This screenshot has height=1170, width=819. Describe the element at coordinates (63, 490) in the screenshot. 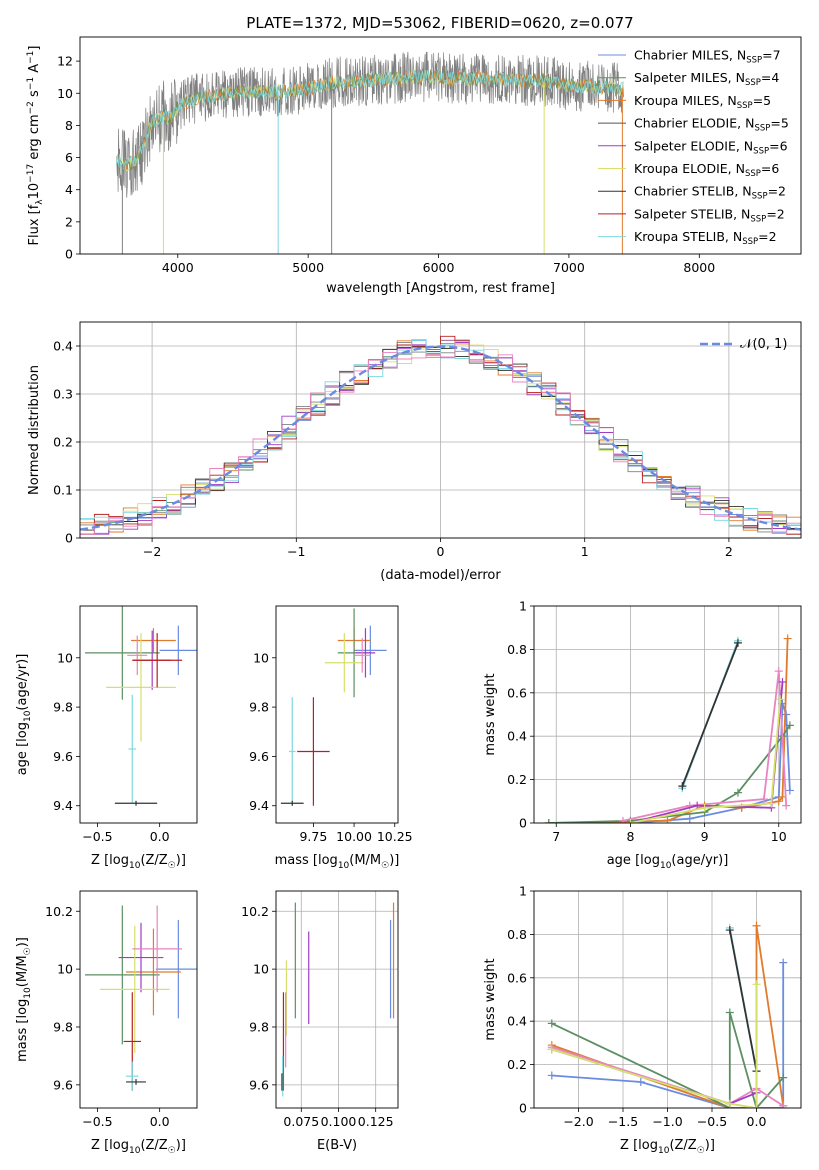

I see `y-tick-label: 0.1` at that location.